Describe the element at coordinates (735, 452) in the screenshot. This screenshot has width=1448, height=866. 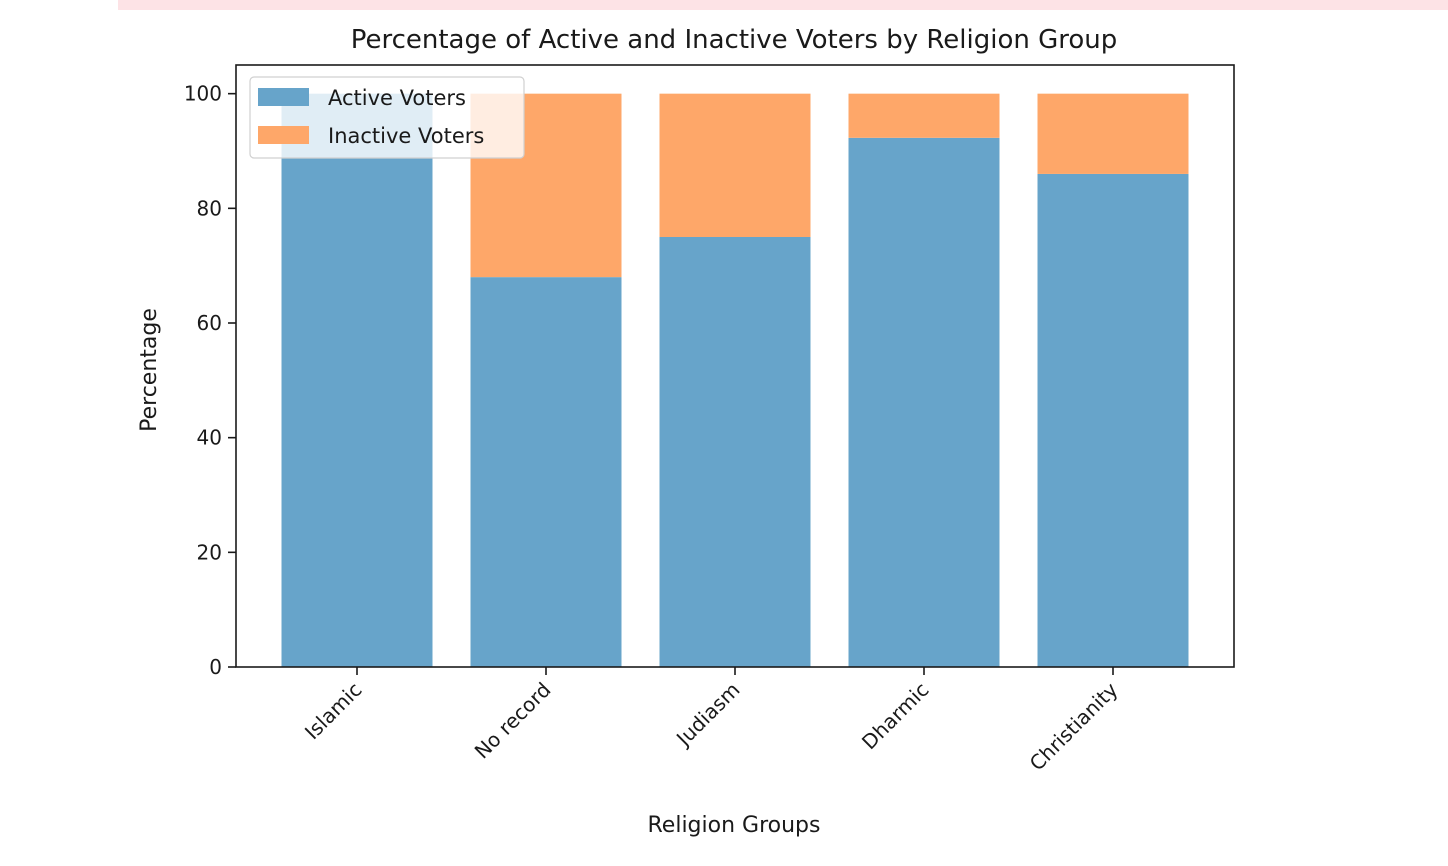
I see `bar-active-judiasm` at that location.